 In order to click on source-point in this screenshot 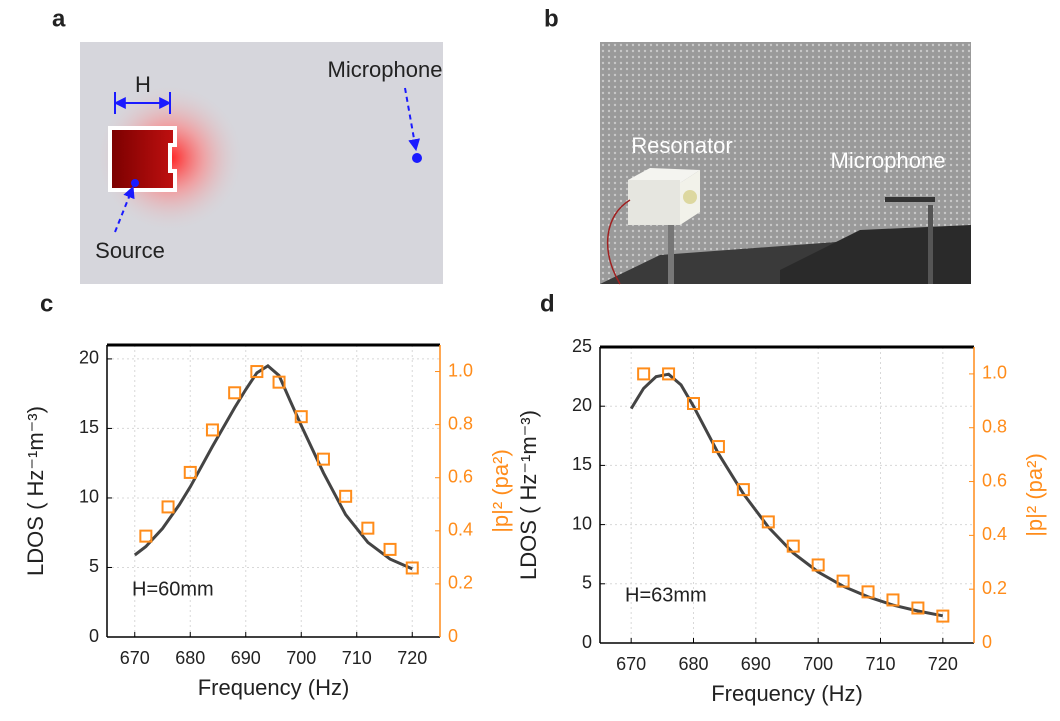, I will do `click(135, 183)`.